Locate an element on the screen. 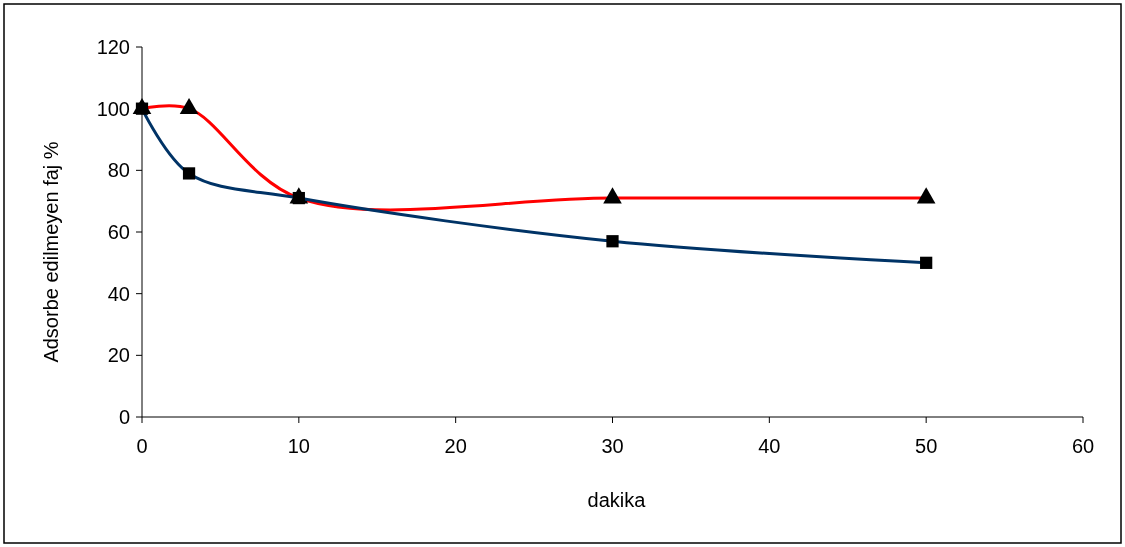  x-tick-label: 0 is located at coordinates (142, 446).